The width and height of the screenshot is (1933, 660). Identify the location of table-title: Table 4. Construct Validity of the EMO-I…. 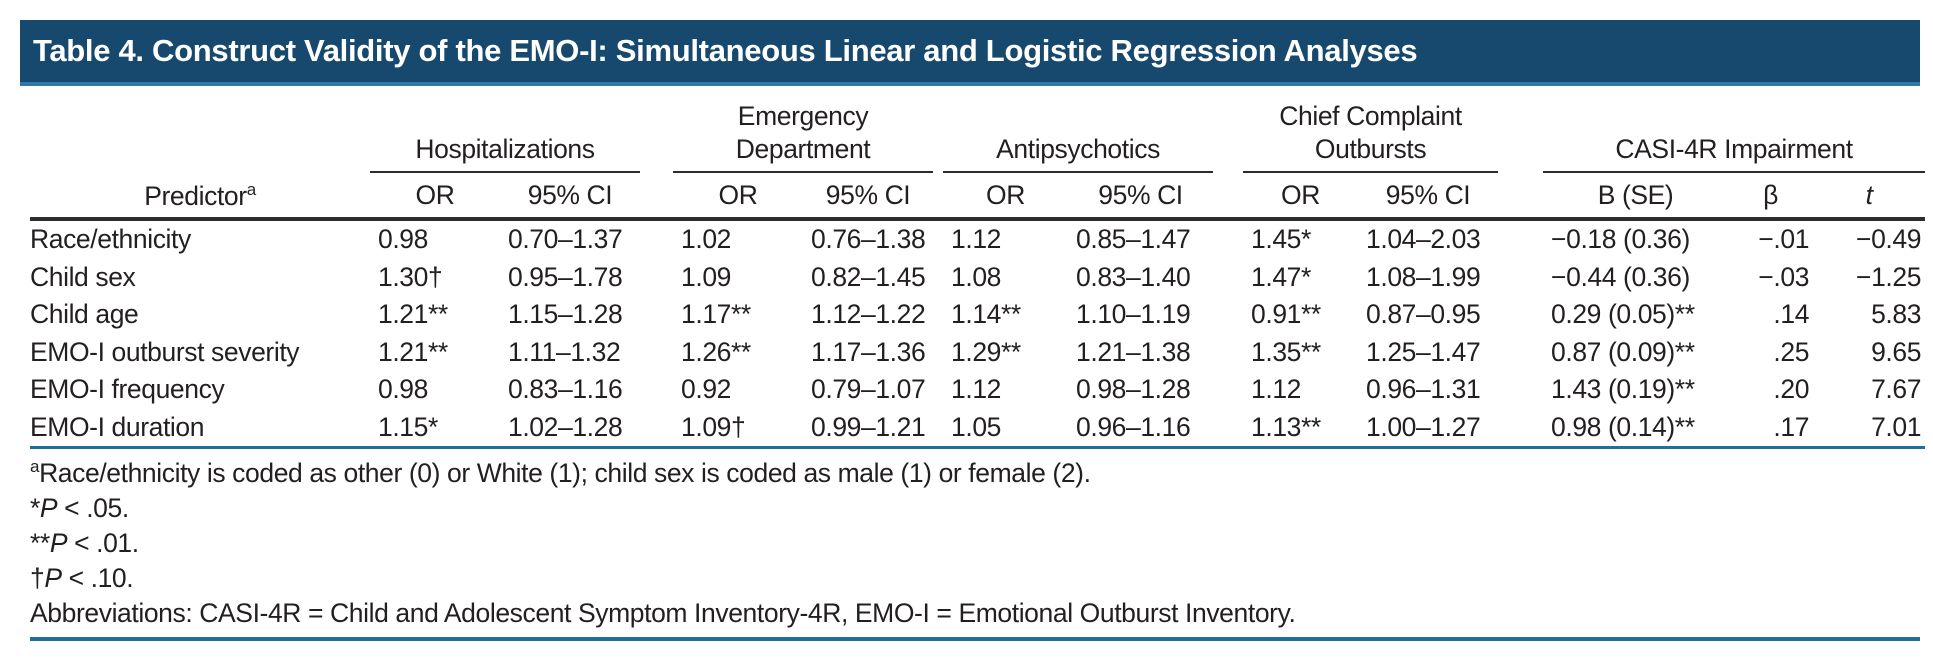
(725, 50).